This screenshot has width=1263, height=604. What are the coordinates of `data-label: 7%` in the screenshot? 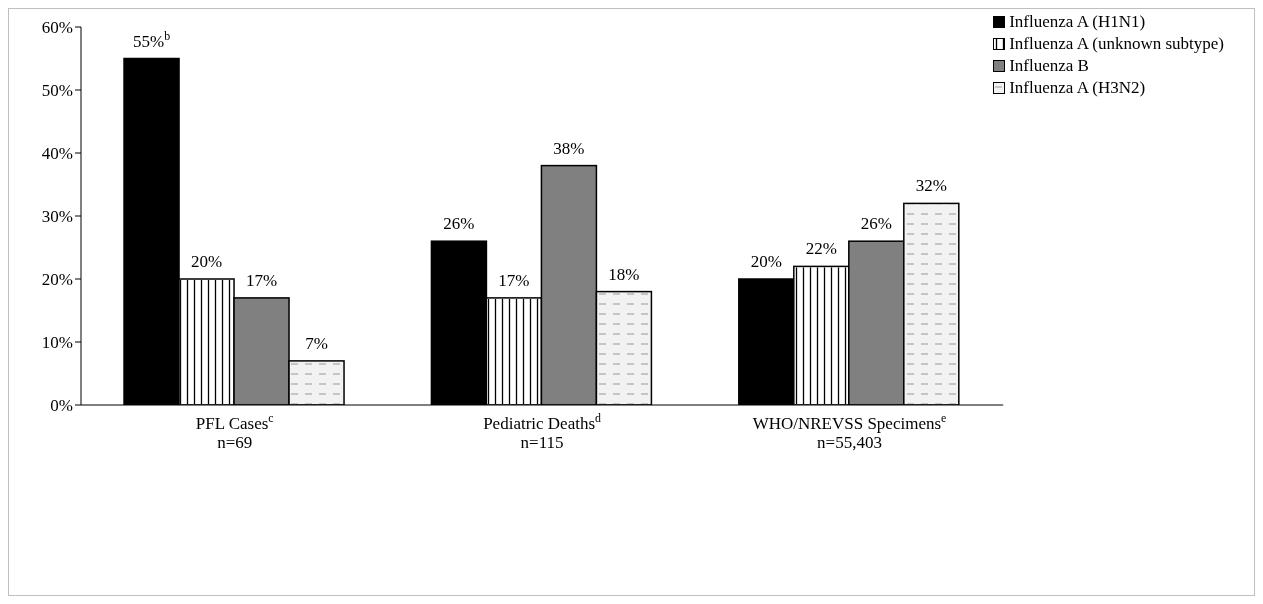 It's located at (316, 343).